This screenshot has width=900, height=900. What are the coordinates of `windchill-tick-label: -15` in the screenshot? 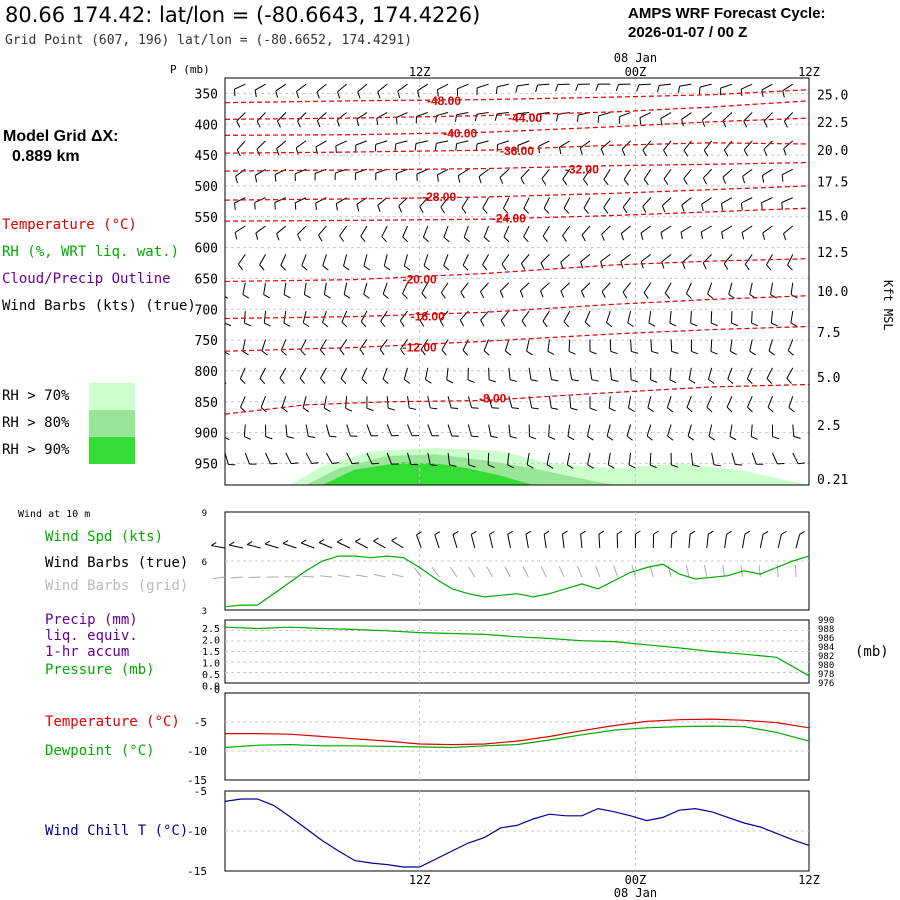 It's located at (197, 871).